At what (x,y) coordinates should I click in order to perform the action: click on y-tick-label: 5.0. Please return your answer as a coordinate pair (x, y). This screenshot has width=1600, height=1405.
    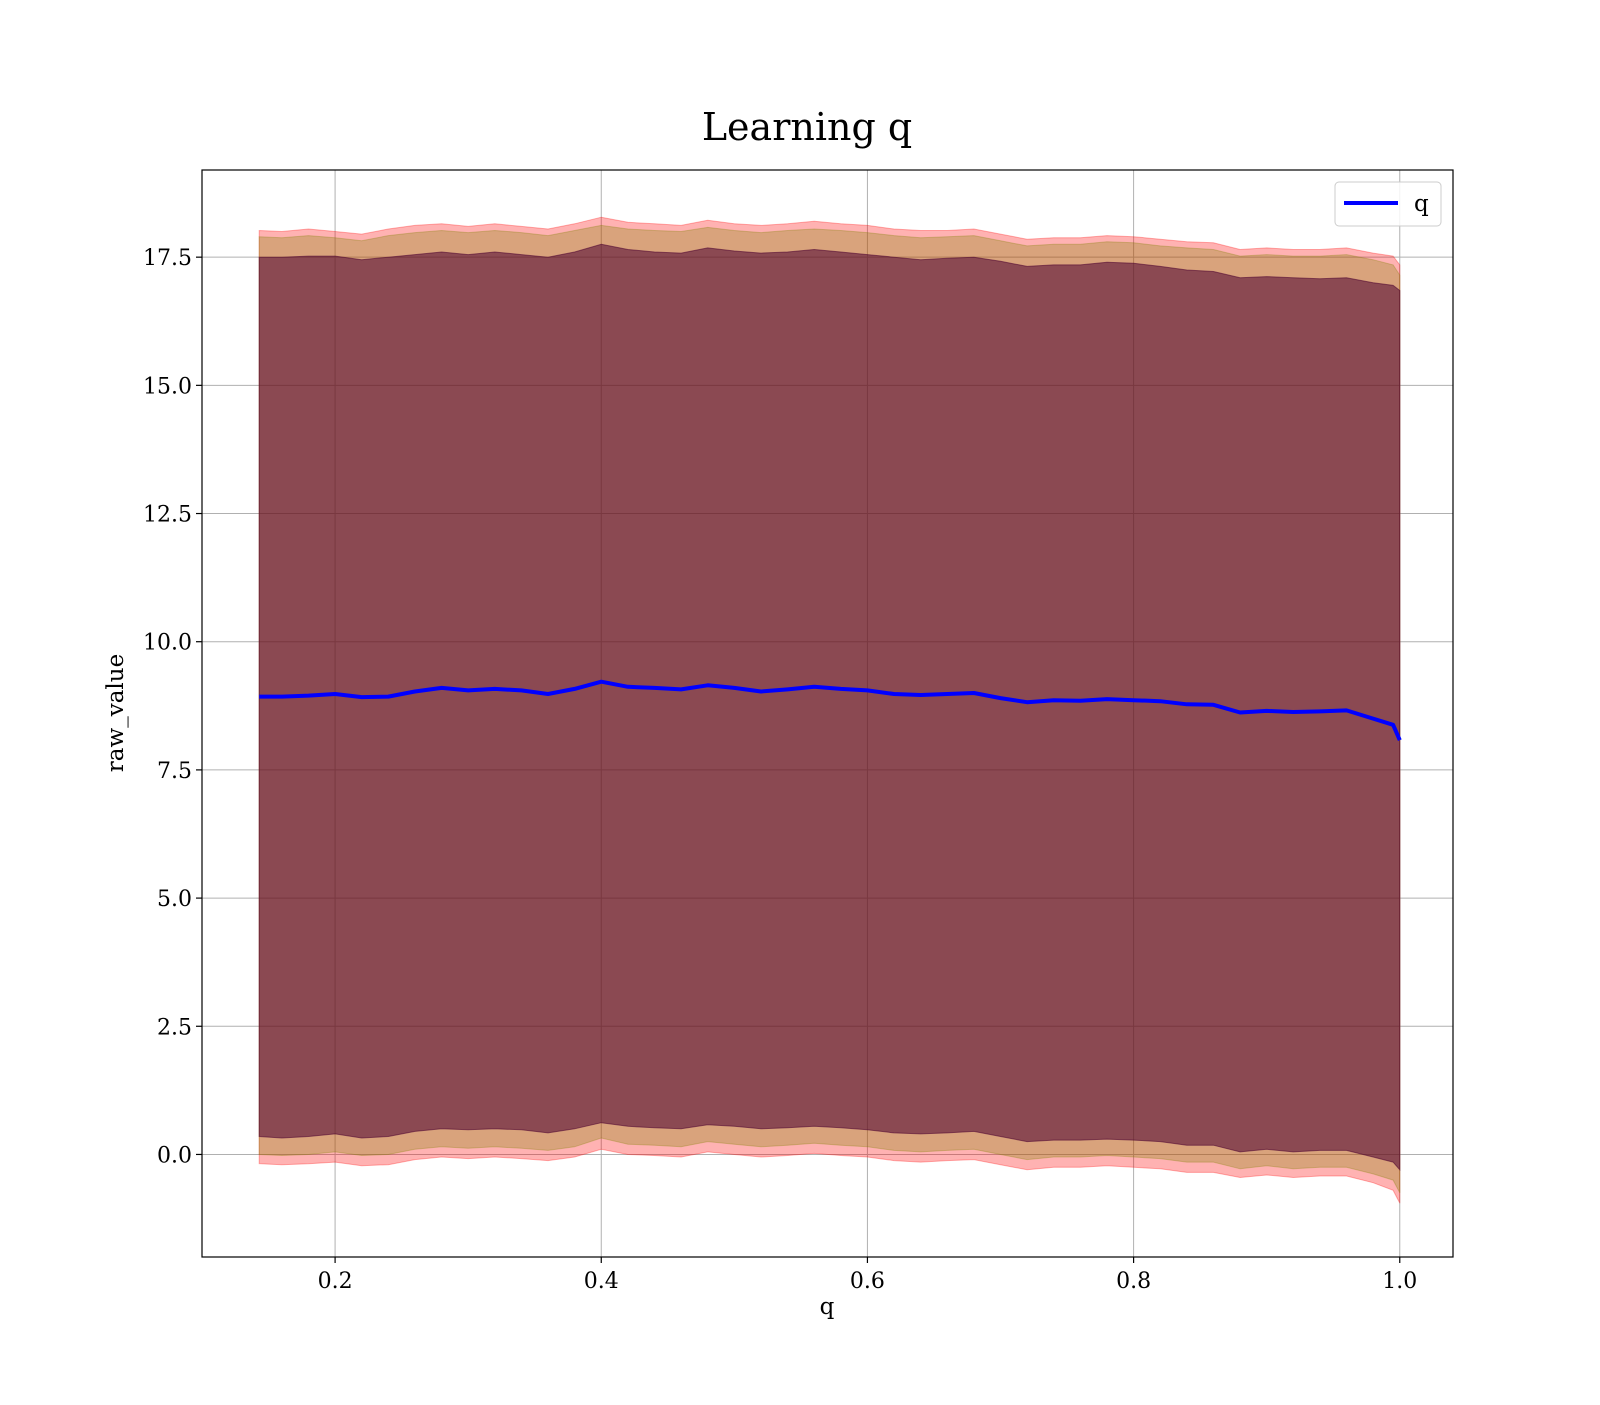
    Looking at the image, I should click on (174, 899).